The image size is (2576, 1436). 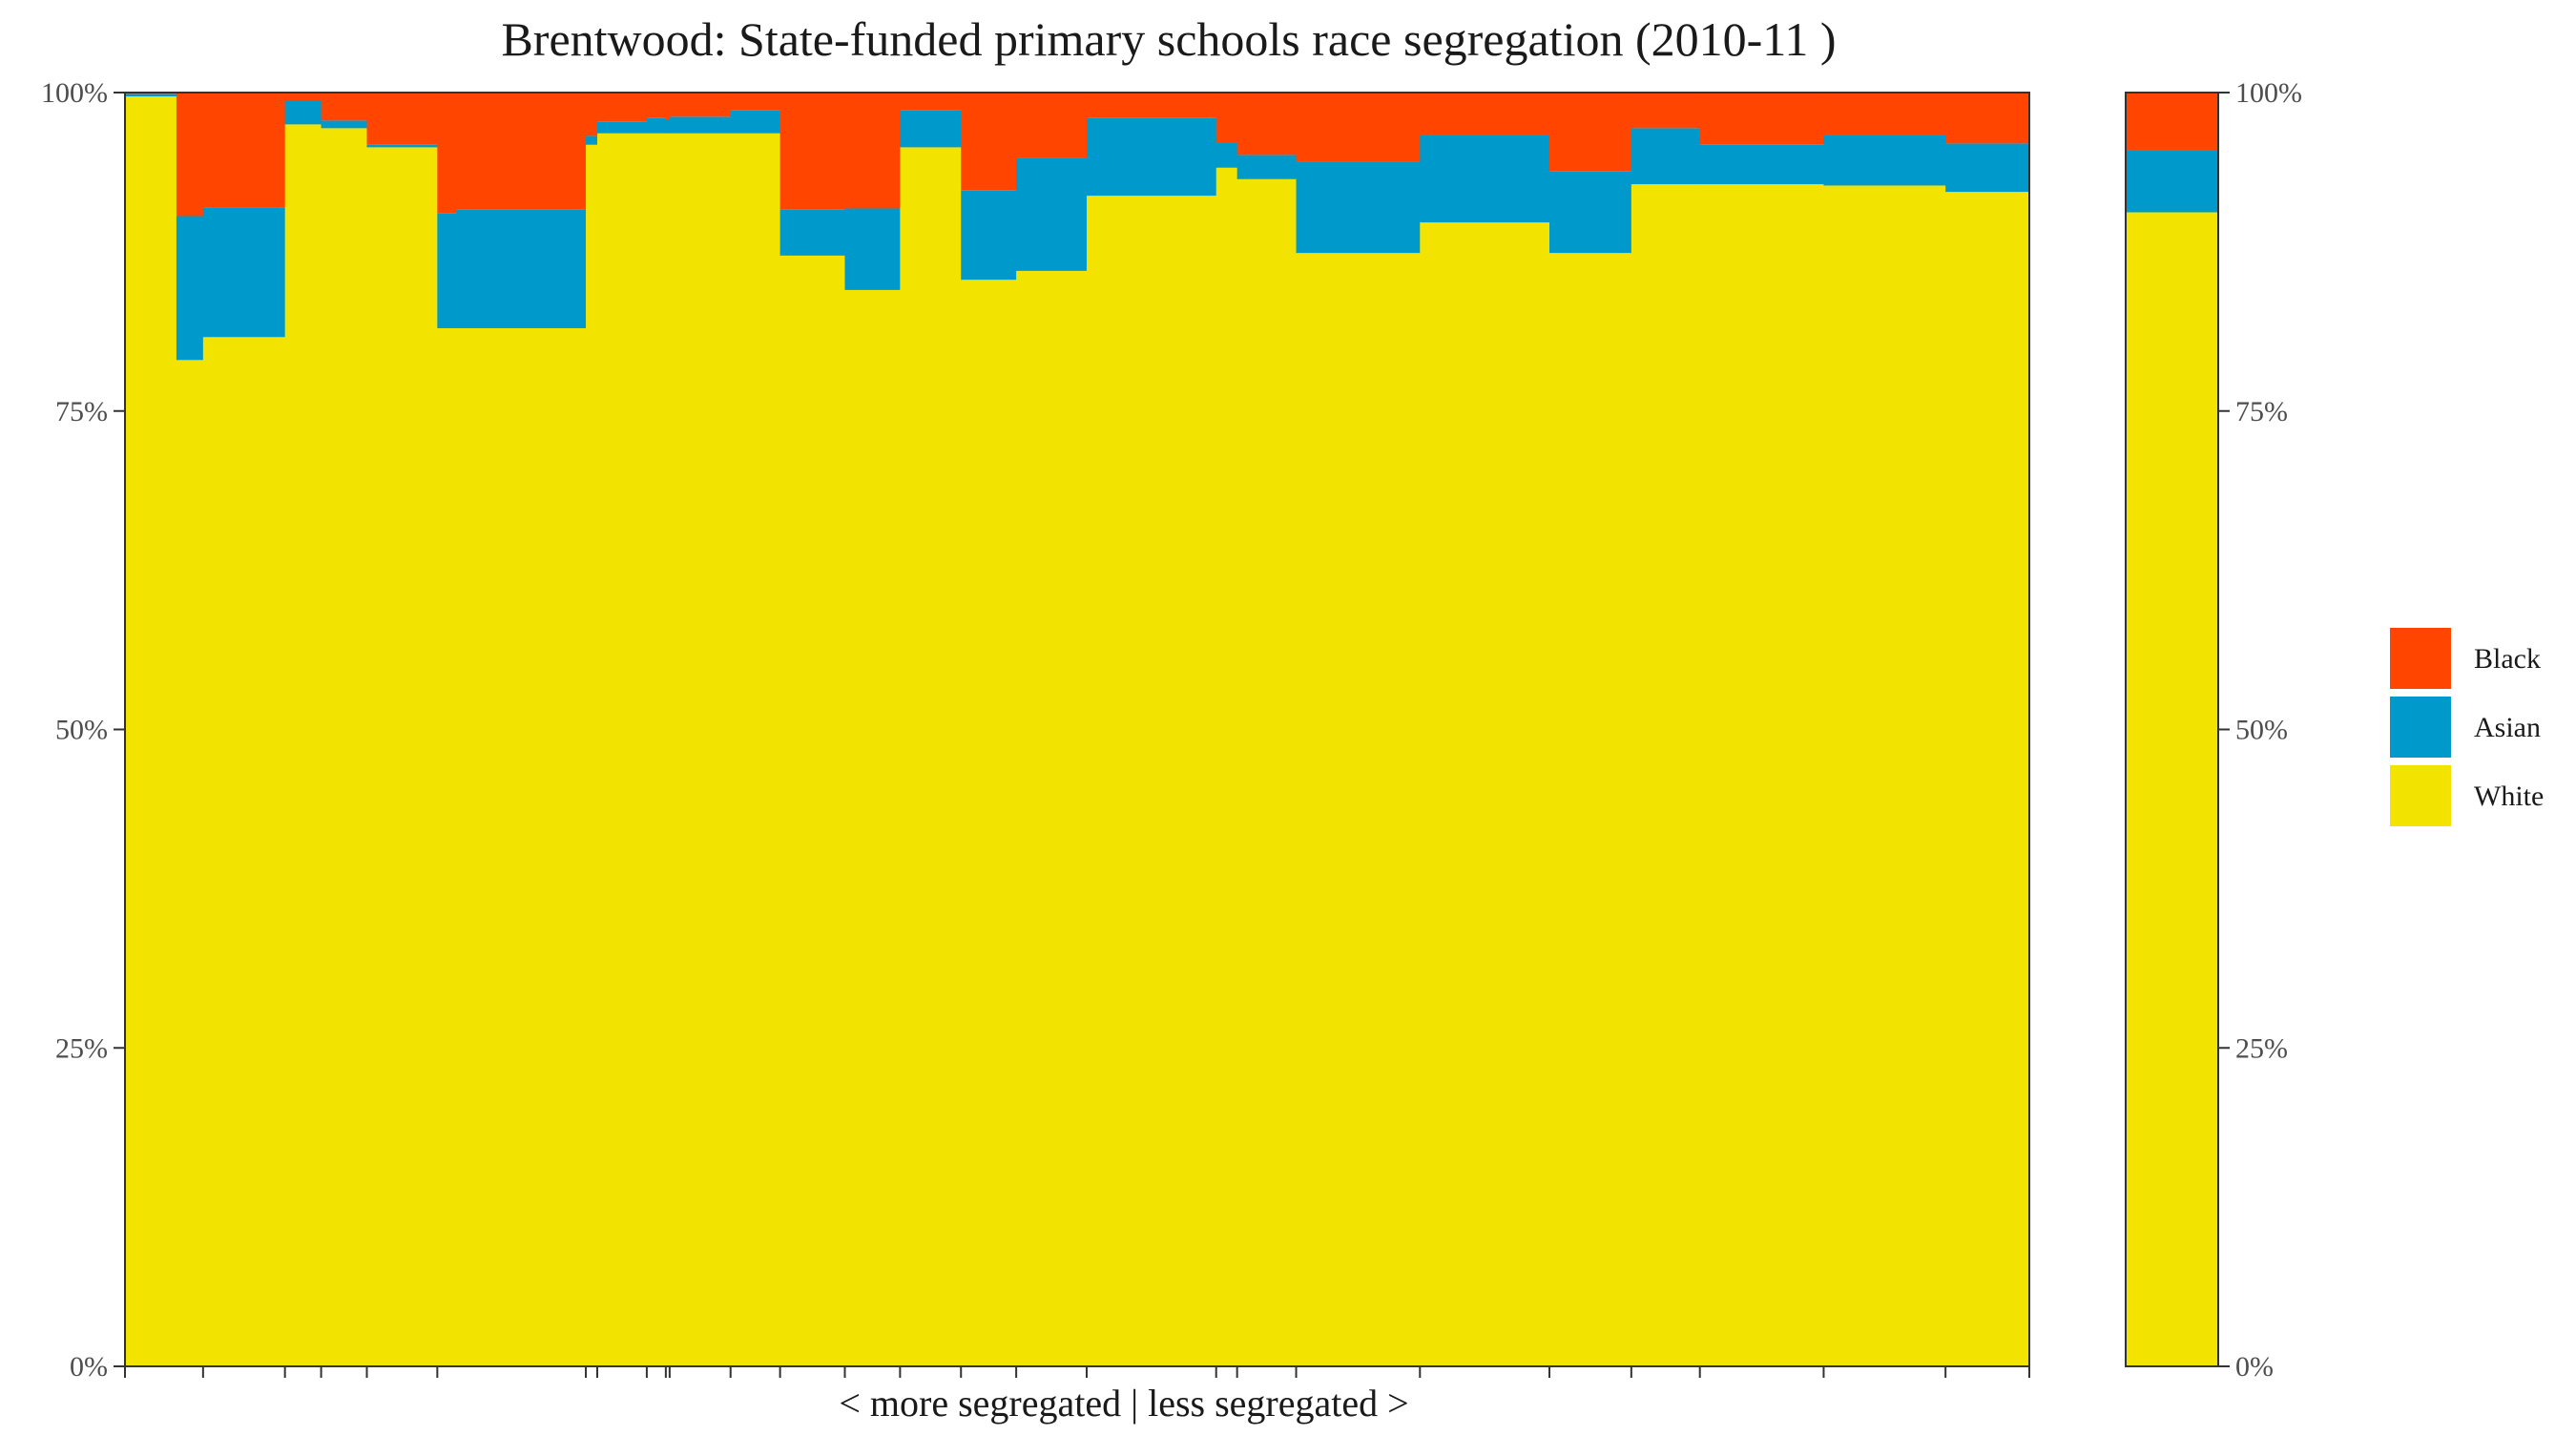 What do you see at coordinates (989, 142) in the screenshot?
I see `school-18-bar-black` at bounding box center [989, 142].